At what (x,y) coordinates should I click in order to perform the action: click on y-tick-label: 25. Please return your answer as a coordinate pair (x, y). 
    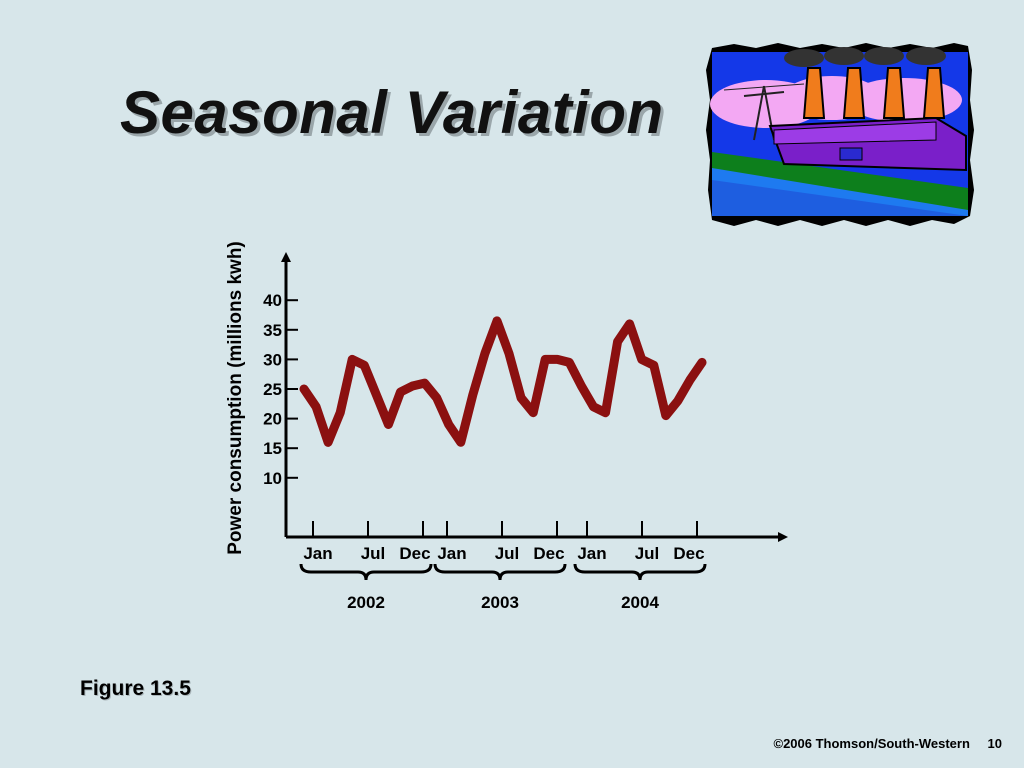
    Looking at the image, I should click on (272, 389).